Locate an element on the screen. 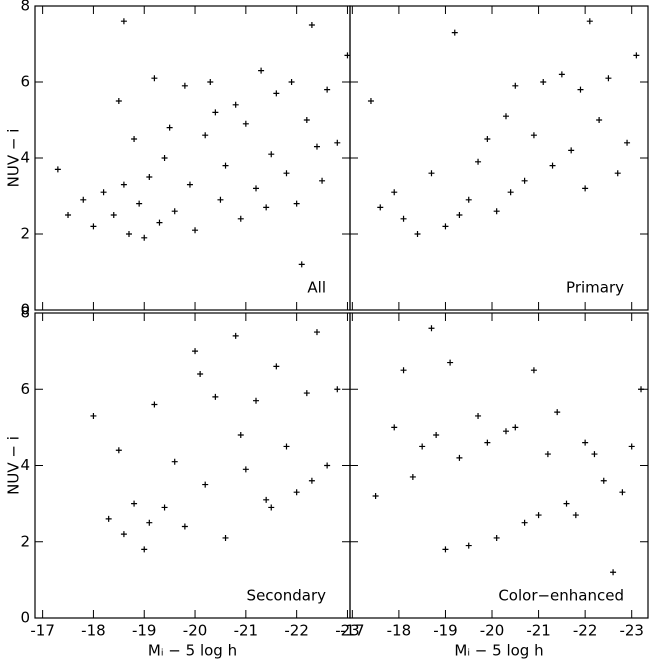  x-tick-label: -23 is located at coordinates (347, 631).